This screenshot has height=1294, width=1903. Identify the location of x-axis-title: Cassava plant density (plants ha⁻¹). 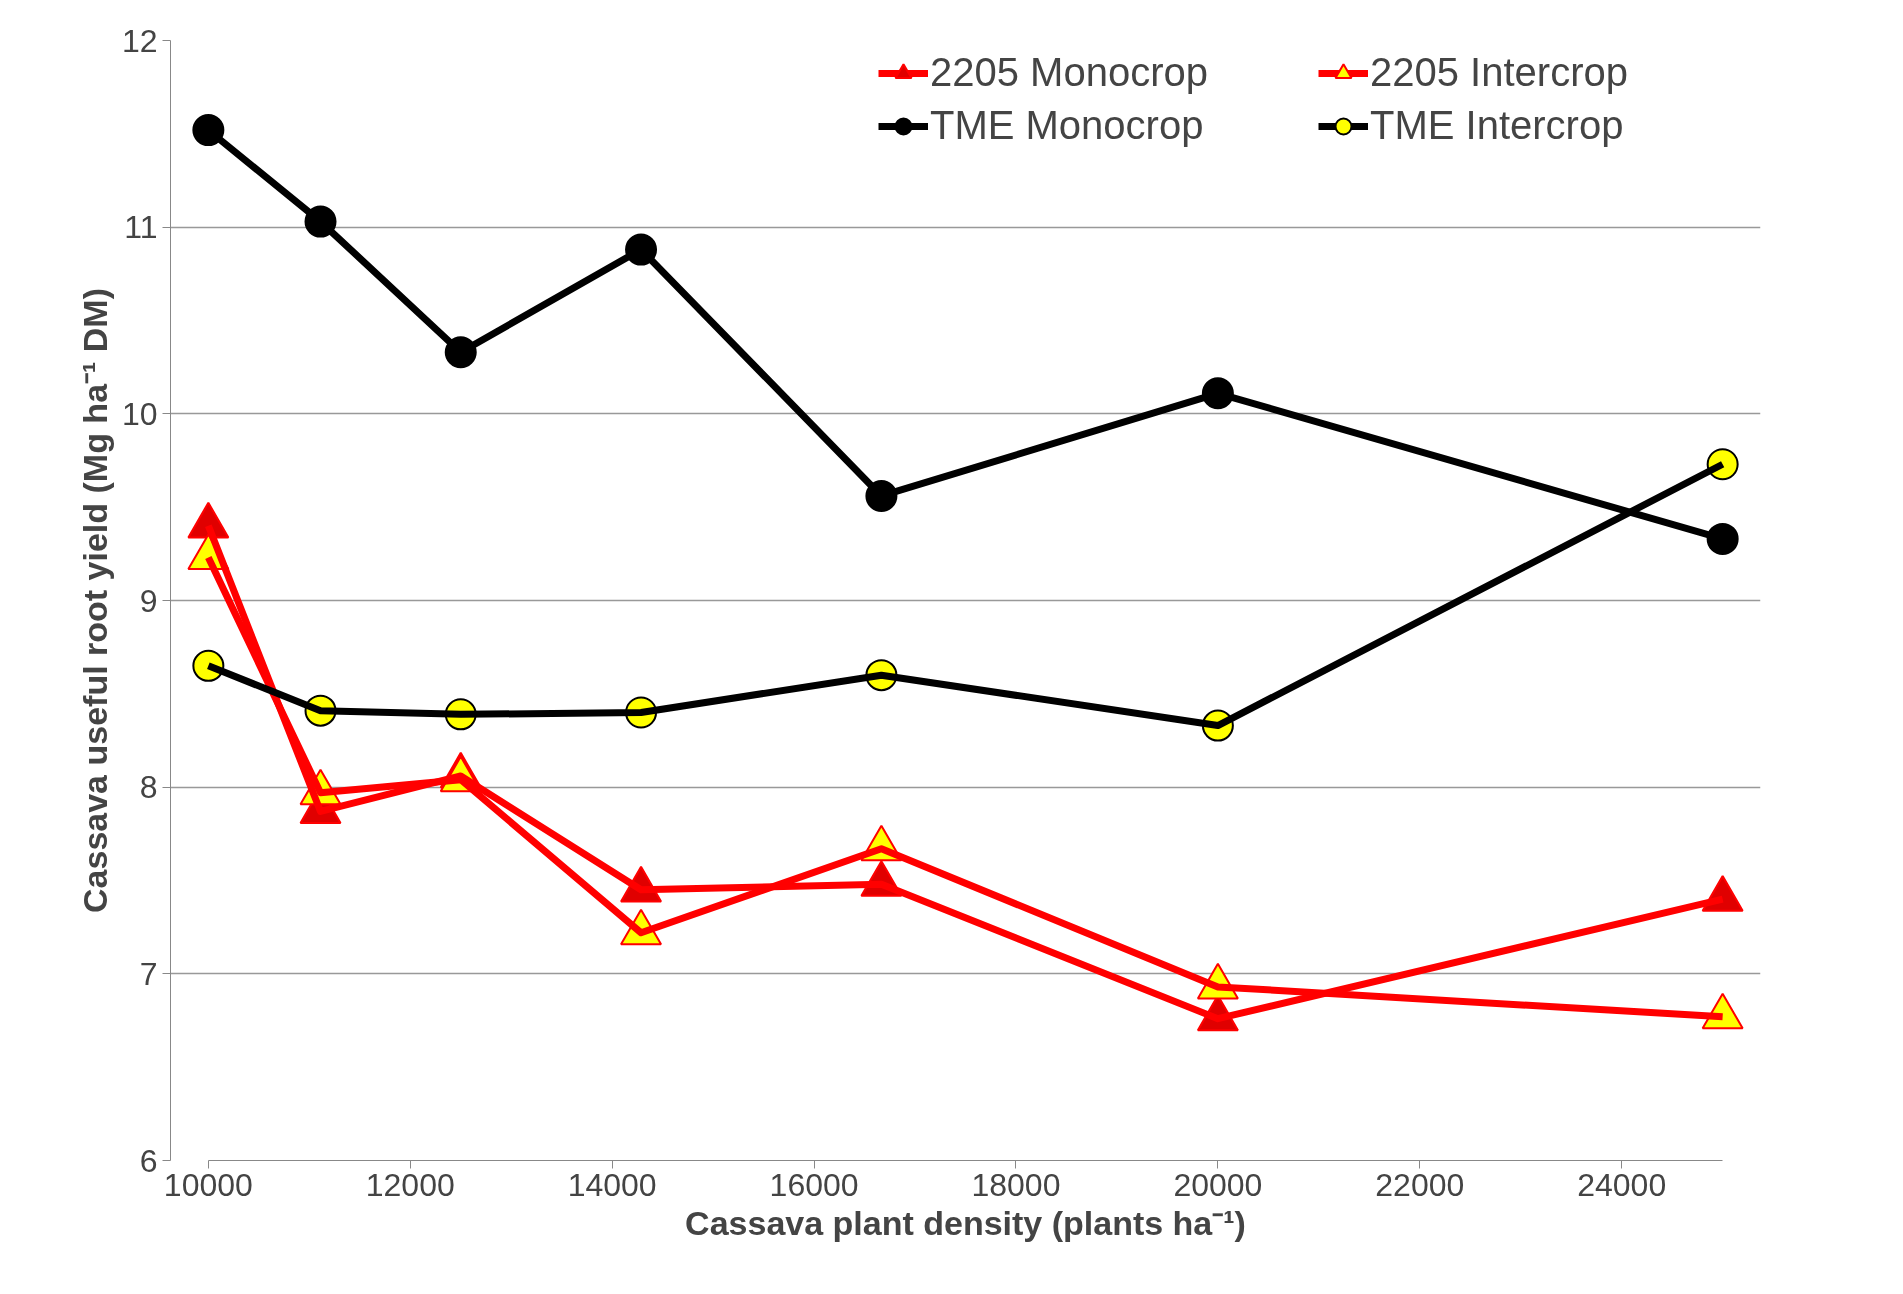
(965, 1222).